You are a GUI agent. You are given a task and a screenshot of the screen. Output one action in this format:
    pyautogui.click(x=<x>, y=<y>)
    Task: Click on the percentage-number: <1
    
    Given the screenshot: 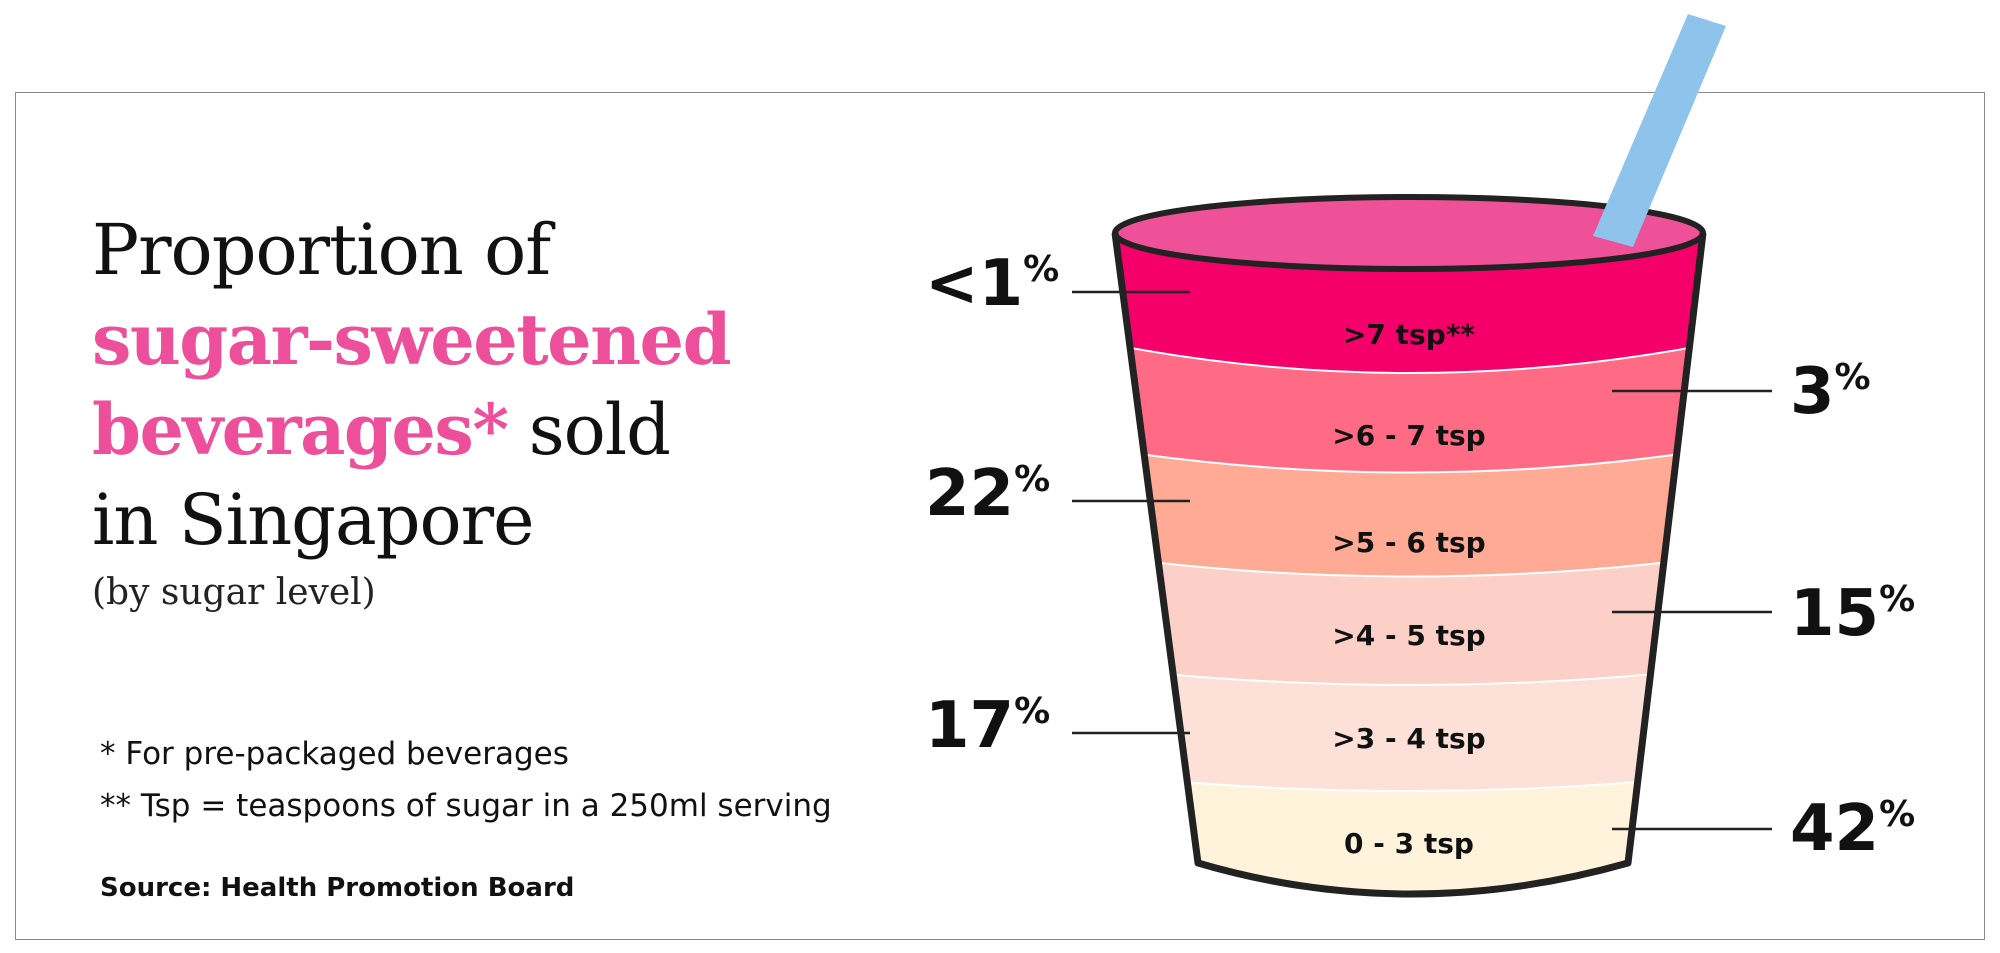 What is the action you would take?
    pyautogui.click(x=974, y=284)
    